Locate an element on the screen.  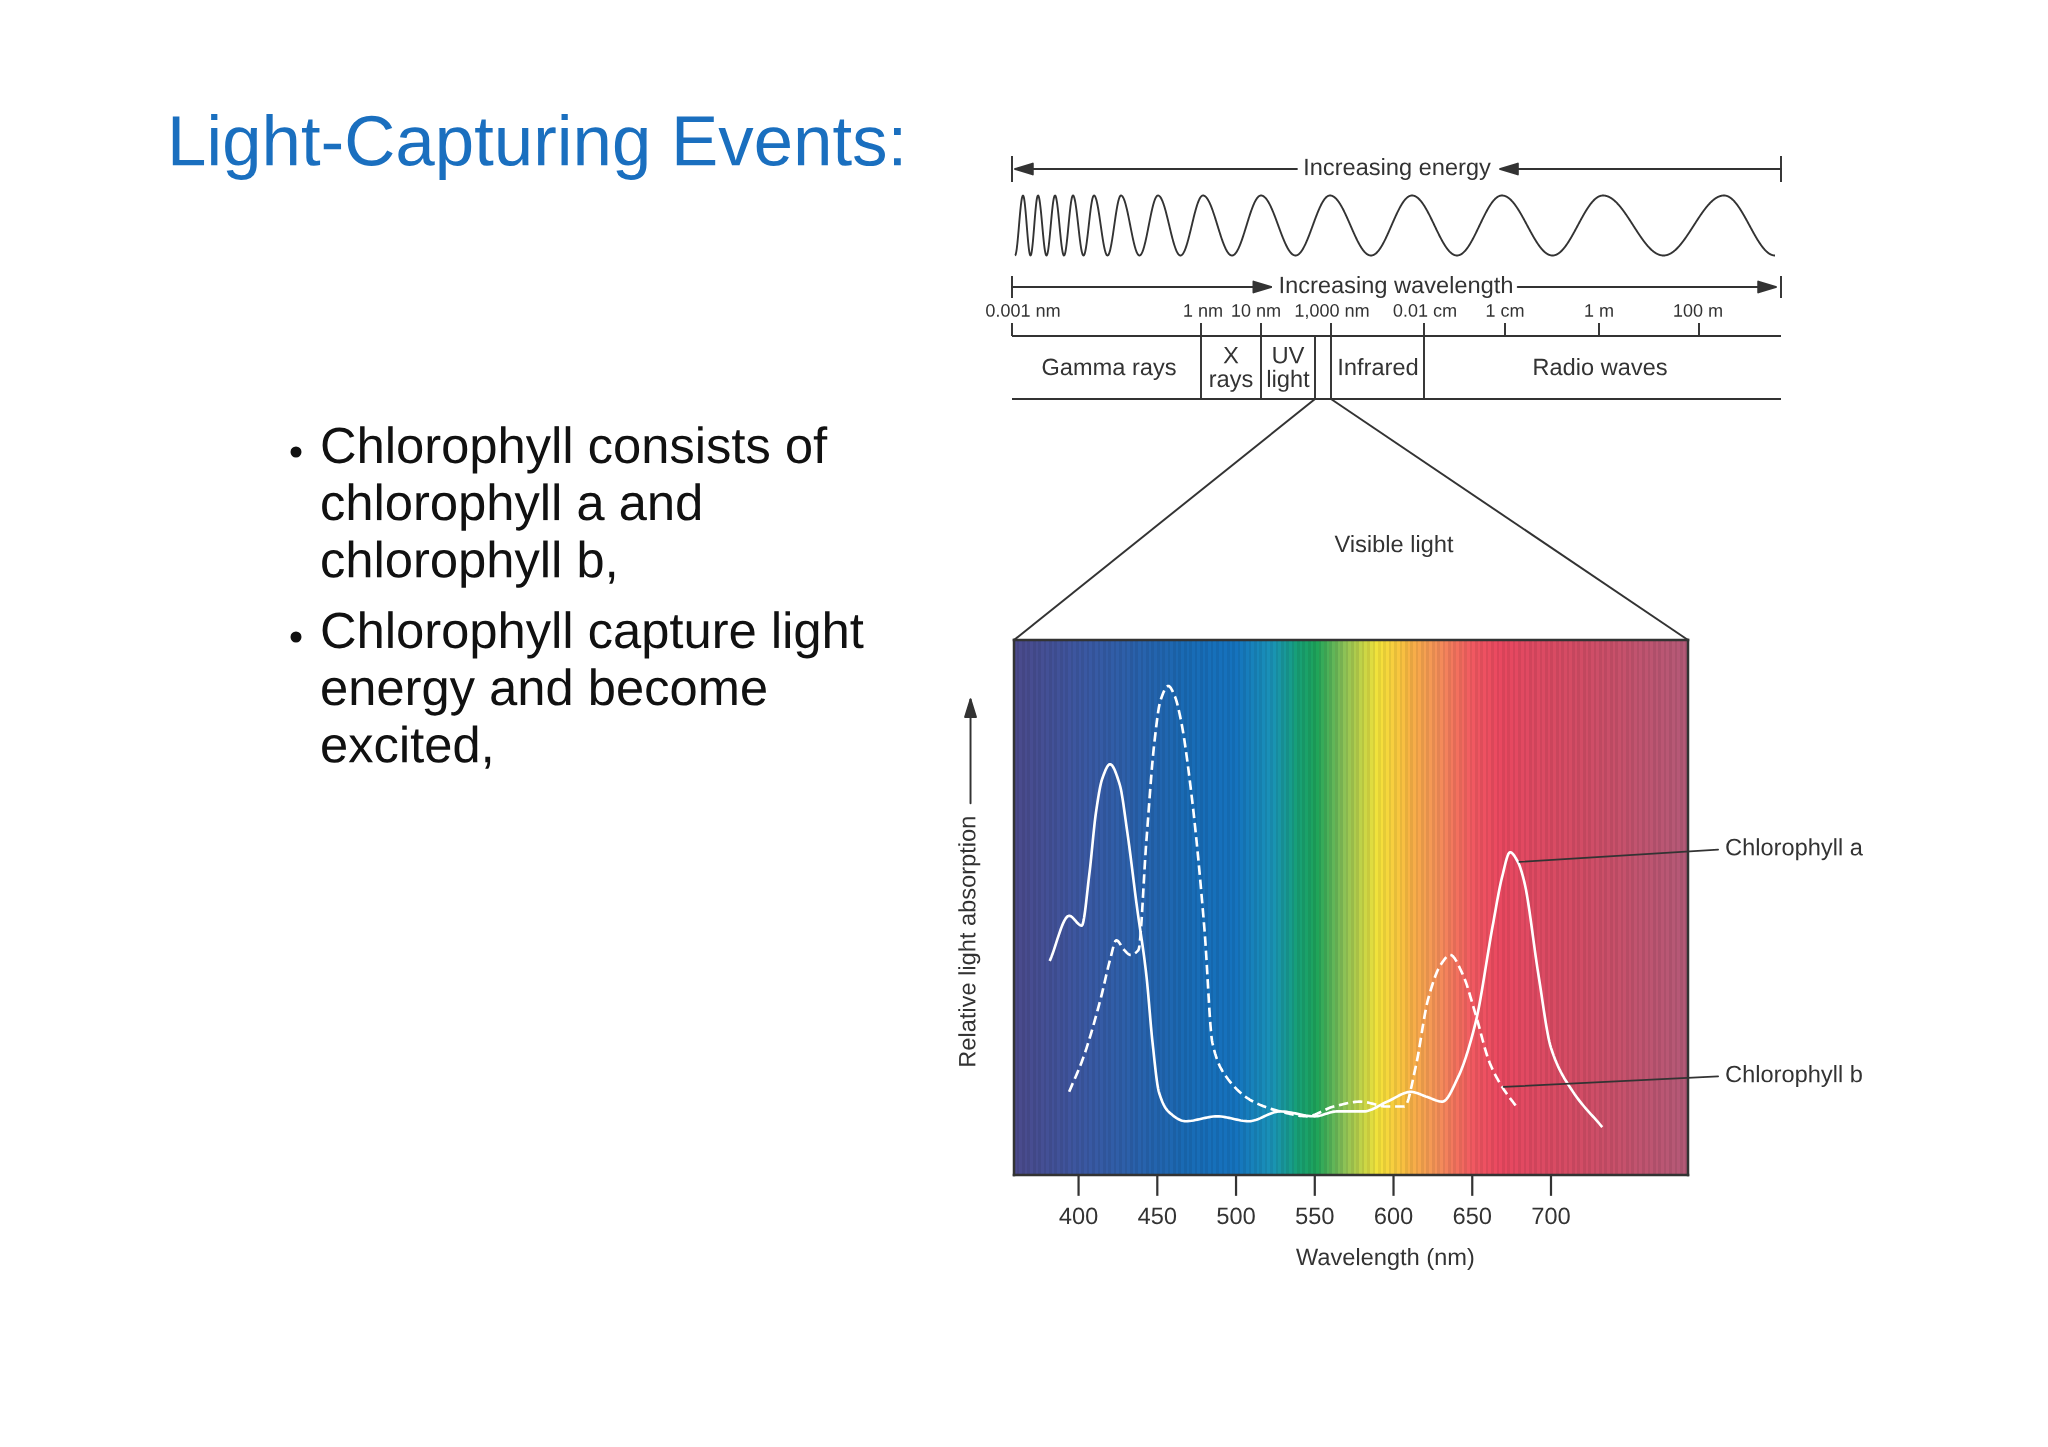
x-tick-label: 450 is located at coordinates (1157, 1216).